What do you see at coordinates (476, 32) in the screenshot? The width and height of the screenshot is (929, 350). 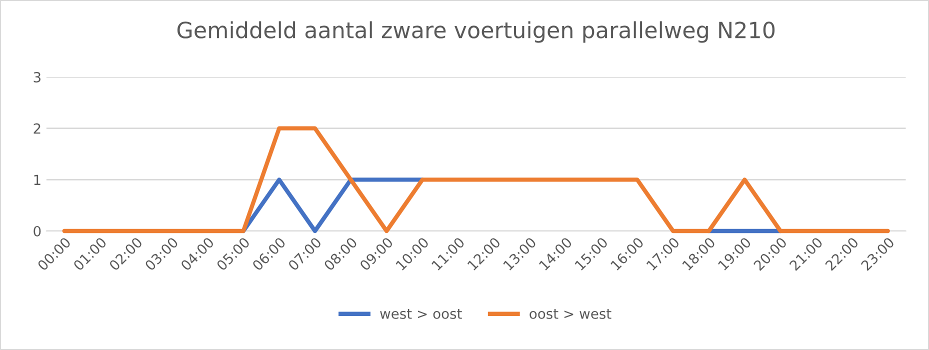 I see `chart-title: Gemiddeld aantal zware voertuigen parallelweg N210` at bounding box center [476, 32].